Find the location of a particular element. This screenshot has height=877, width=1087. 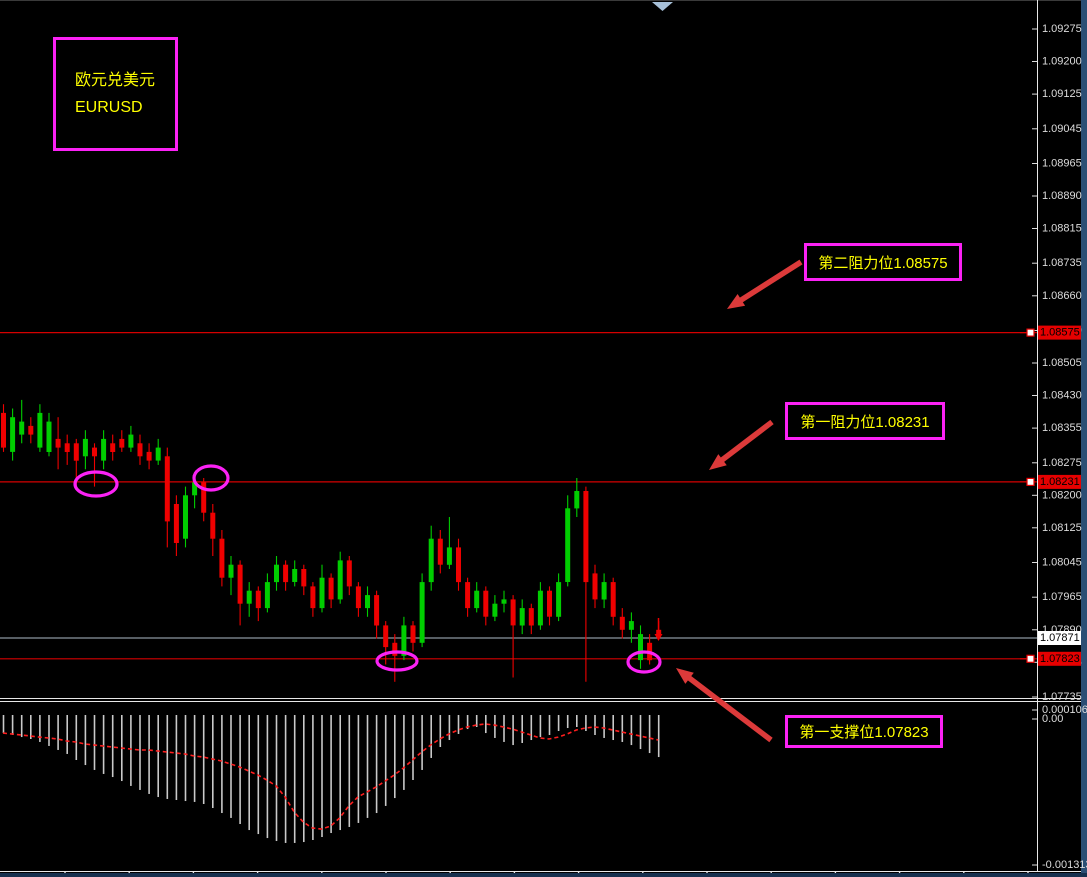

price-tags: 1.08575 1.08231 1.07823 1.07871 is located at coordinates (1050, 495).